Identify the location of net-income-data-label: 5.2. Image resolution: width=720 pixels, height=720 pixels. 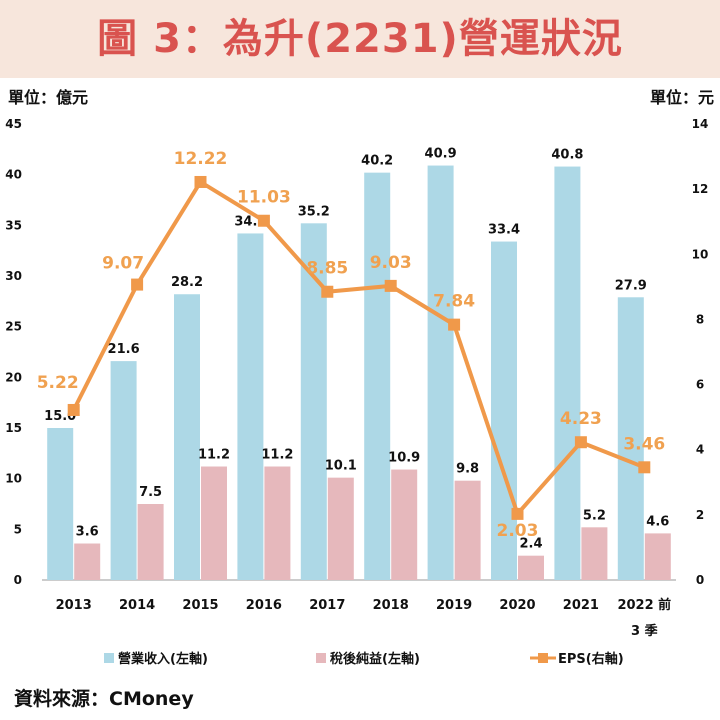
(594, 515).